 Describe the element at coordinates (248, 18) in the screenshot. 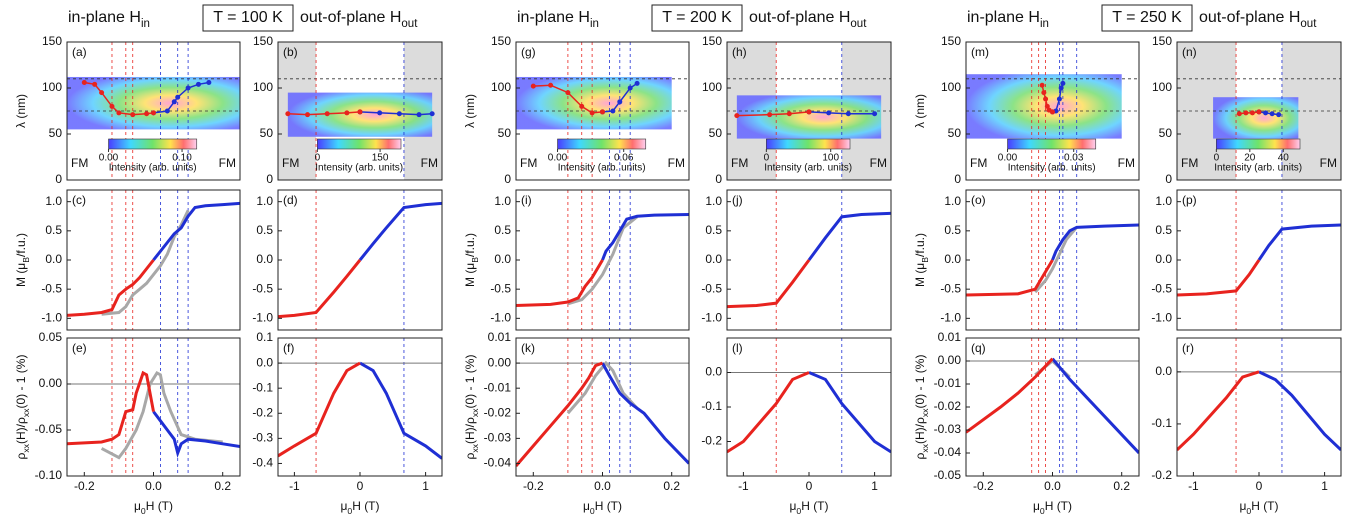

I see `temperature-box` at that location.